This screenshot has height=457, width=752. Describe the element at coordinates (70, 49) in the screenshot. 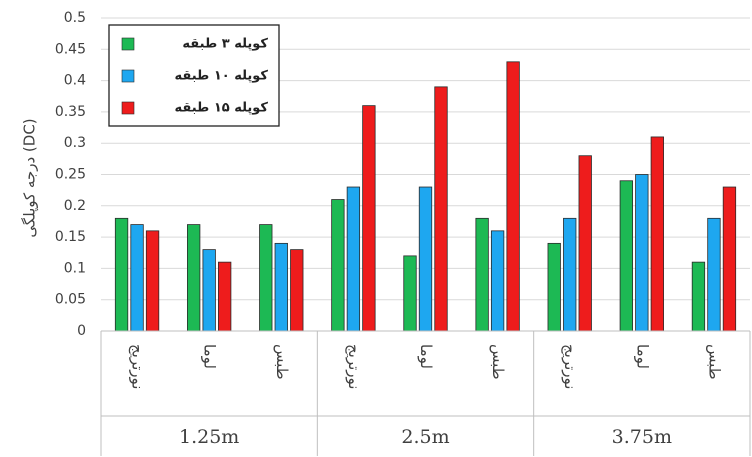

I see `y-tick-label: 0.45` at that location.